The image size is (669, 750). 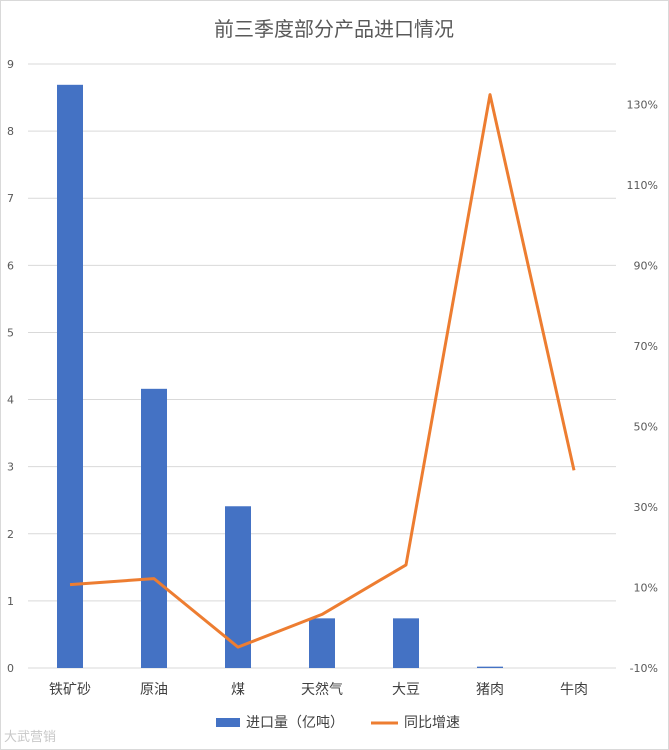 I want to click on watermark-text: 大武营销, so click(x=30, y=737).